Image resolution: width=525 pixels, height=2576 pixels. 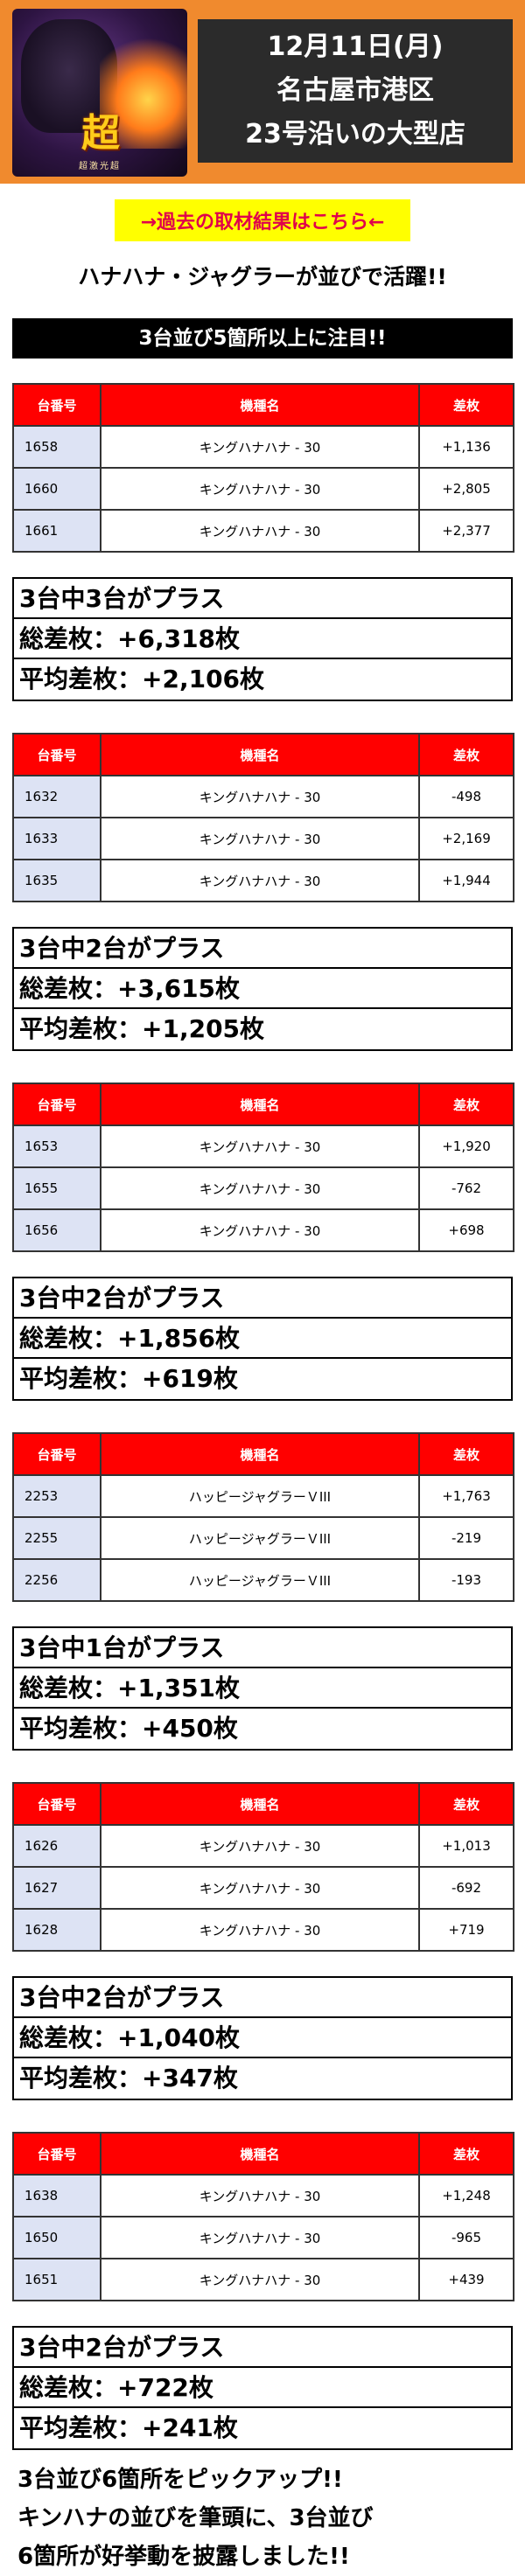 What do you see at coordinates (260, 1538) in the screenshot?
I see `machine-name-cell: ハッピージャグラーＶIII` at bounding box center [260, 1538].